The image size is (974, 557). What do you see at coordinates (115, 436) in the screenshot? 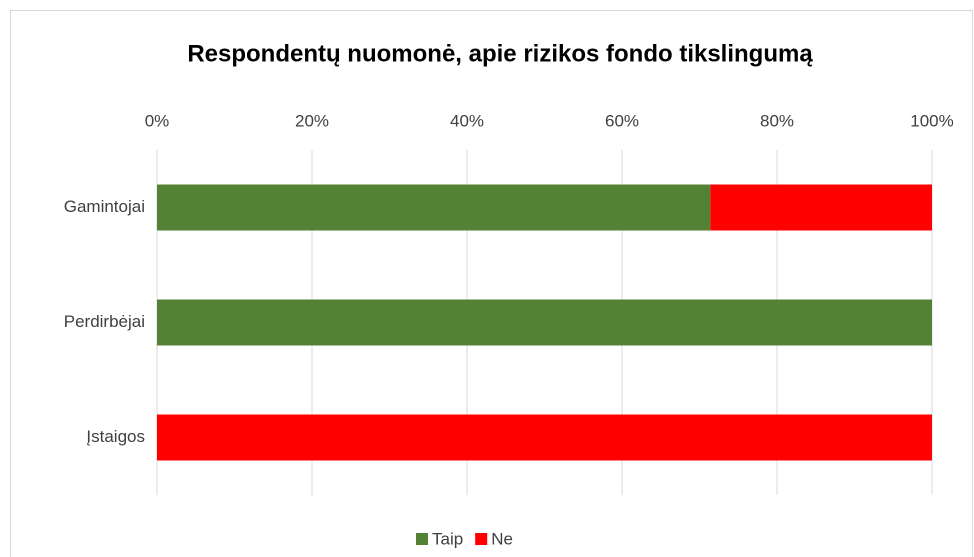
I see `y-tick-label: Įstaigos` at bounding box center [115, 436].